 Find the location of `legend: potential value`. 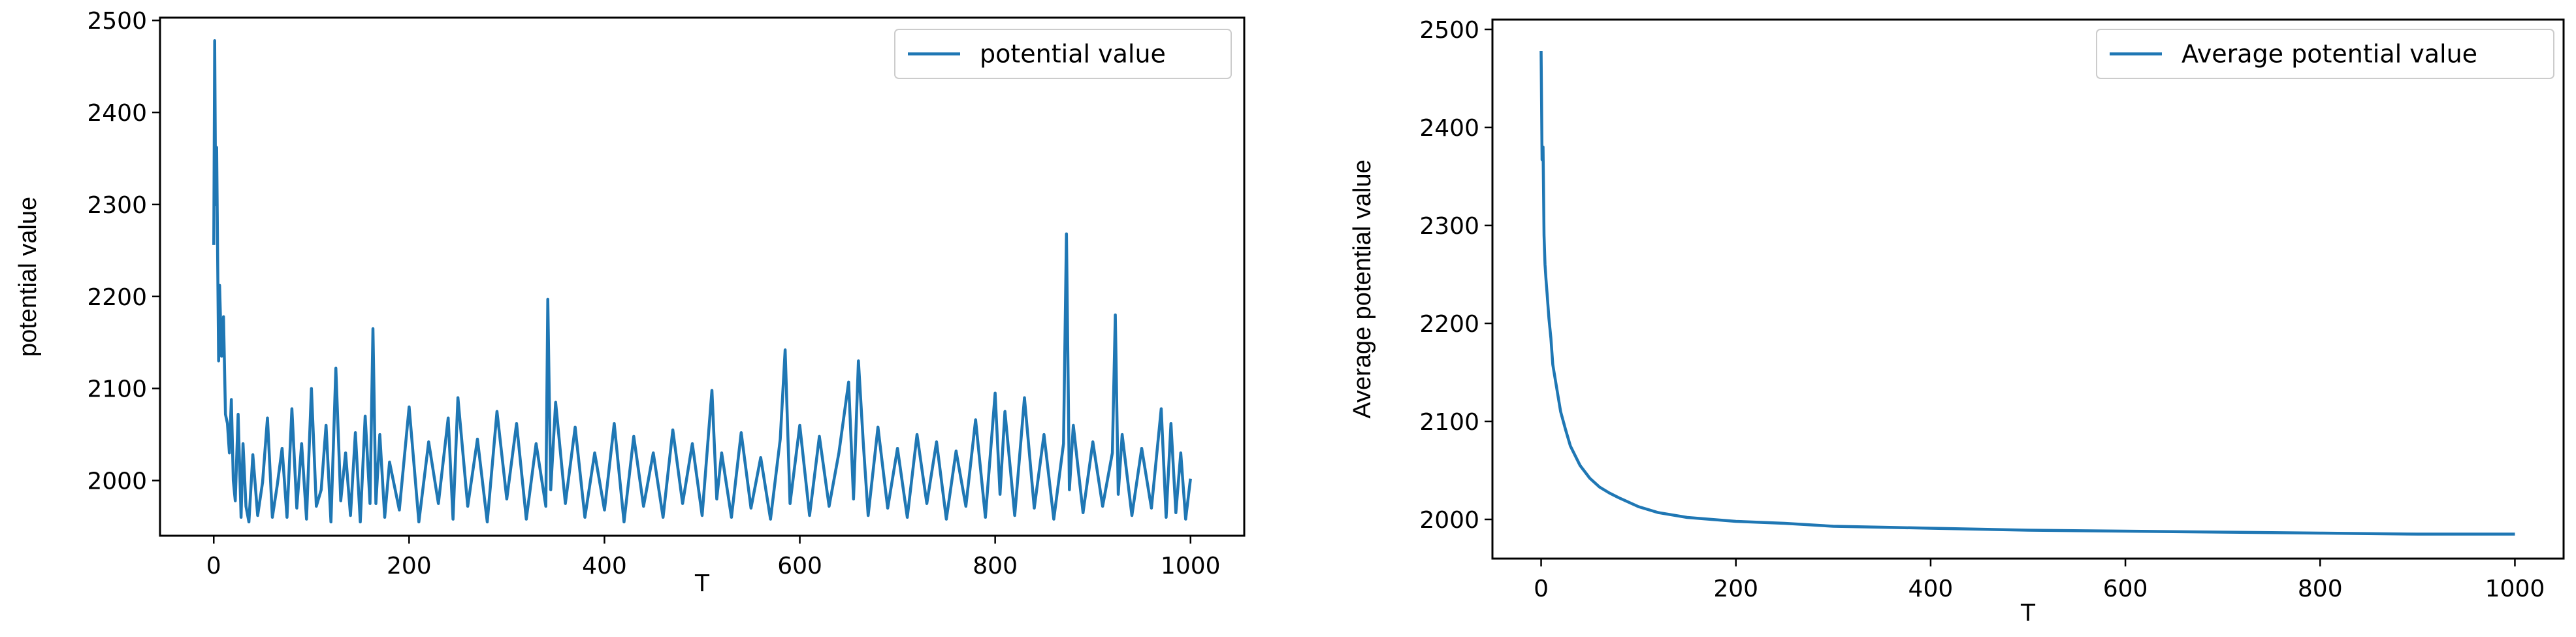

legend: potential value is located at coordinates (1063, 54).